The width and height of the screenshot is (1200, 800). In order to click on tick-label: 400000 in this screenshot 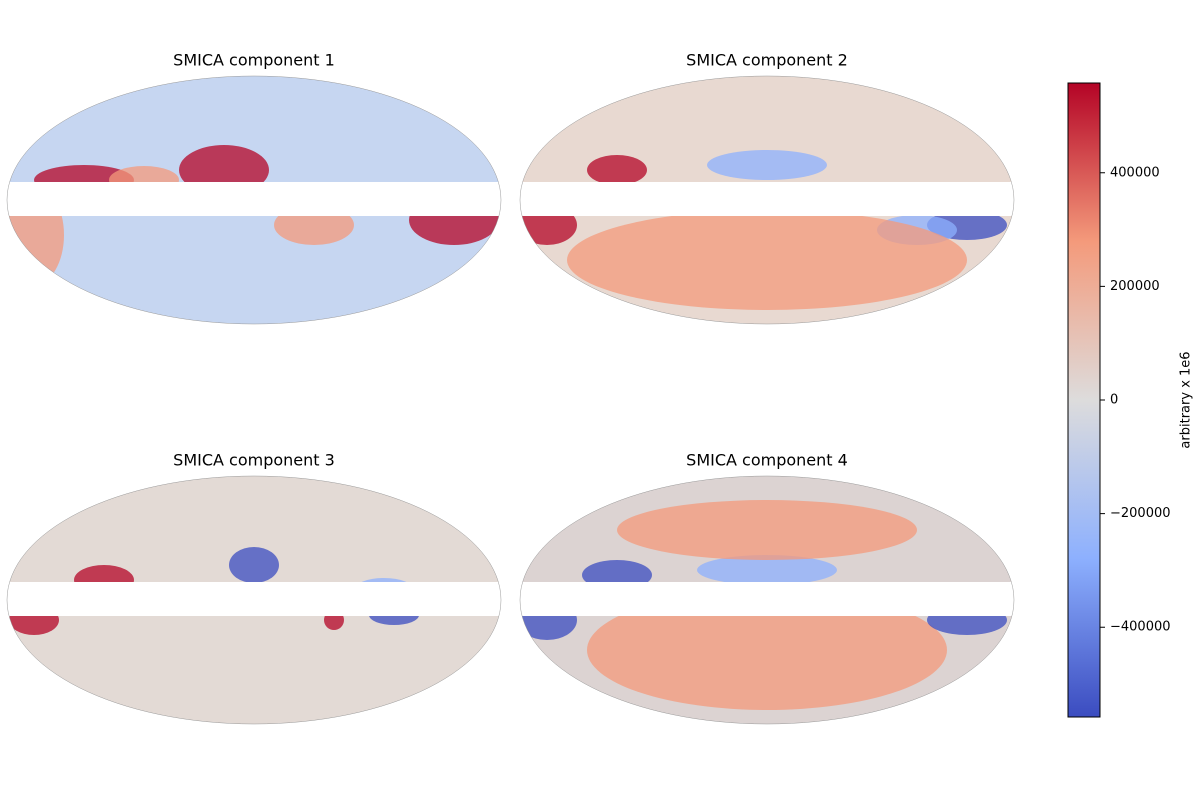, I will do `click(1135, 172)`.